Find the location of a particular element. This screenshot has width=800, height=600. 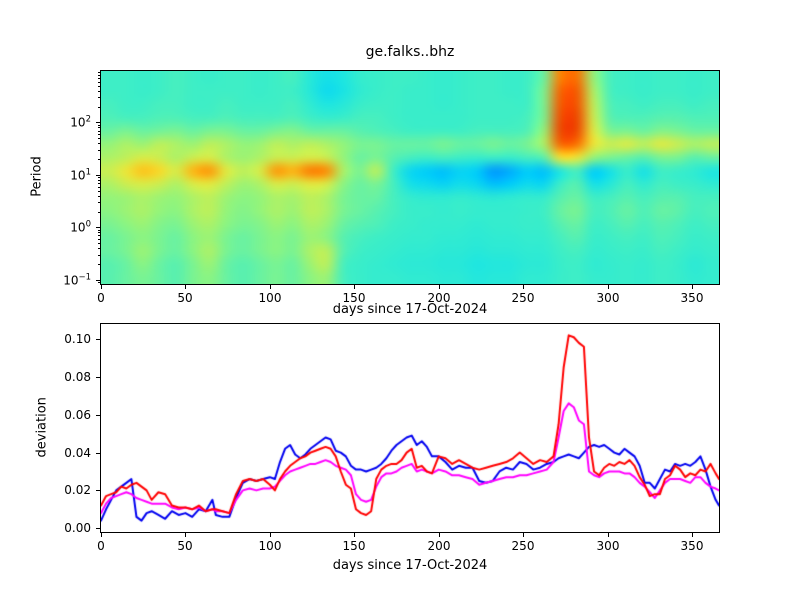

y-tick-label: 0.10 is located at coordinates (77, 339).